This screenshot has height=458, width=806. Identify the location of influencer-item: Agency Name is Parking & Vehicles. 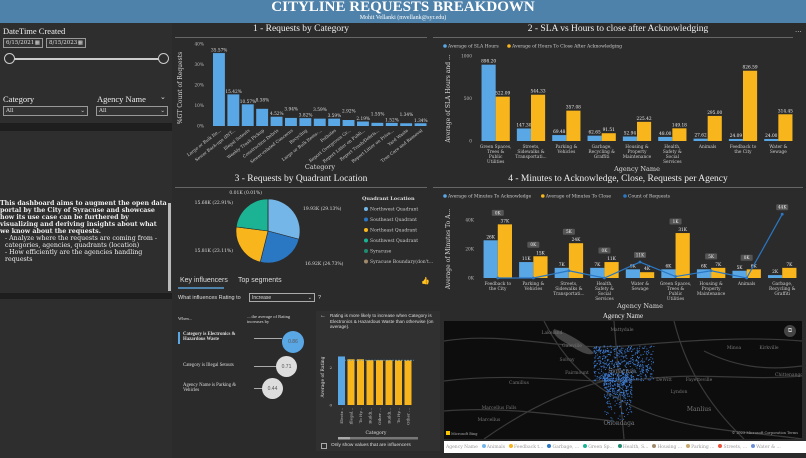
(210, 388).